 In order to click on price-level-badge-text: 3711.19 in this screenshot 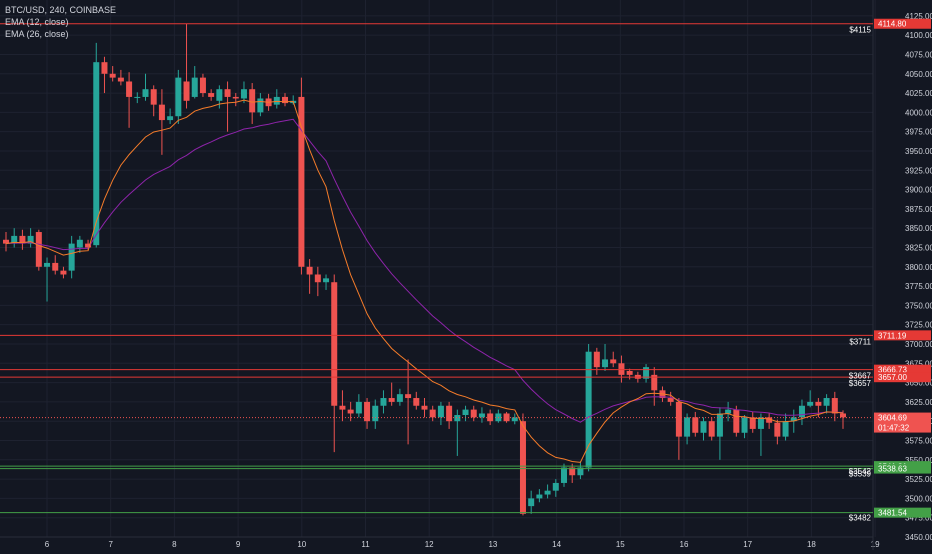, I will do `click(892, 335)`.